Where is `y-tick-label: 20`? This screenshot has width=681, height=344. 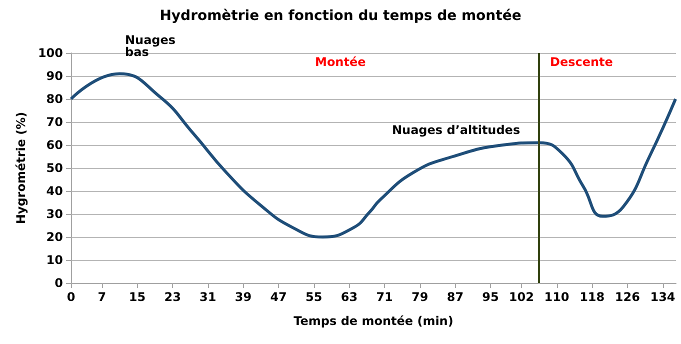
y-tick-label: 20 is located at coordinates (54, 237).